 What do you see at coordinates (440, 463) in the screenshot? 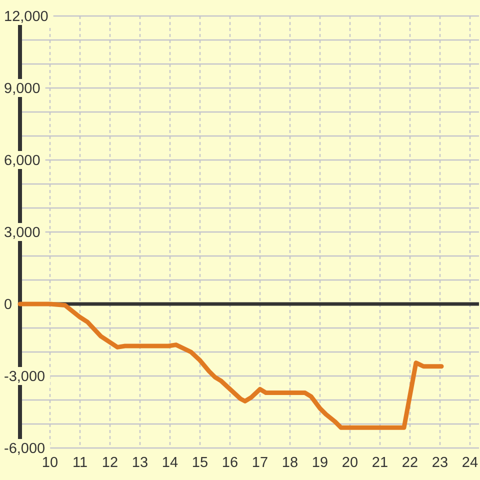
I see `x-tick-label: 23` at bounding box center [440, 463].